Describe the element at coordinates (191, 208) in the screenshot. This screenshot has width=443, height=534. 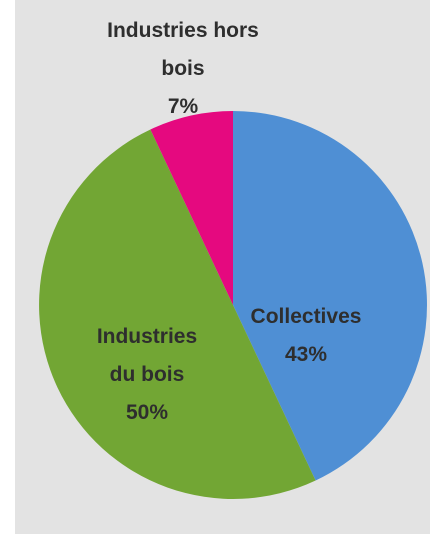
I see `pie-slice` at that location.